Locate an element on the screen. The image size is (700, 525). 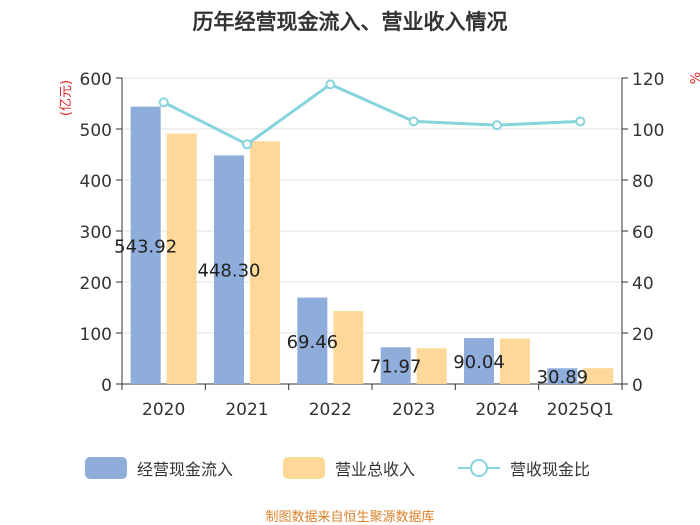
data-label-cash-inflow: 543.92 is located at coordinates (145, 246).